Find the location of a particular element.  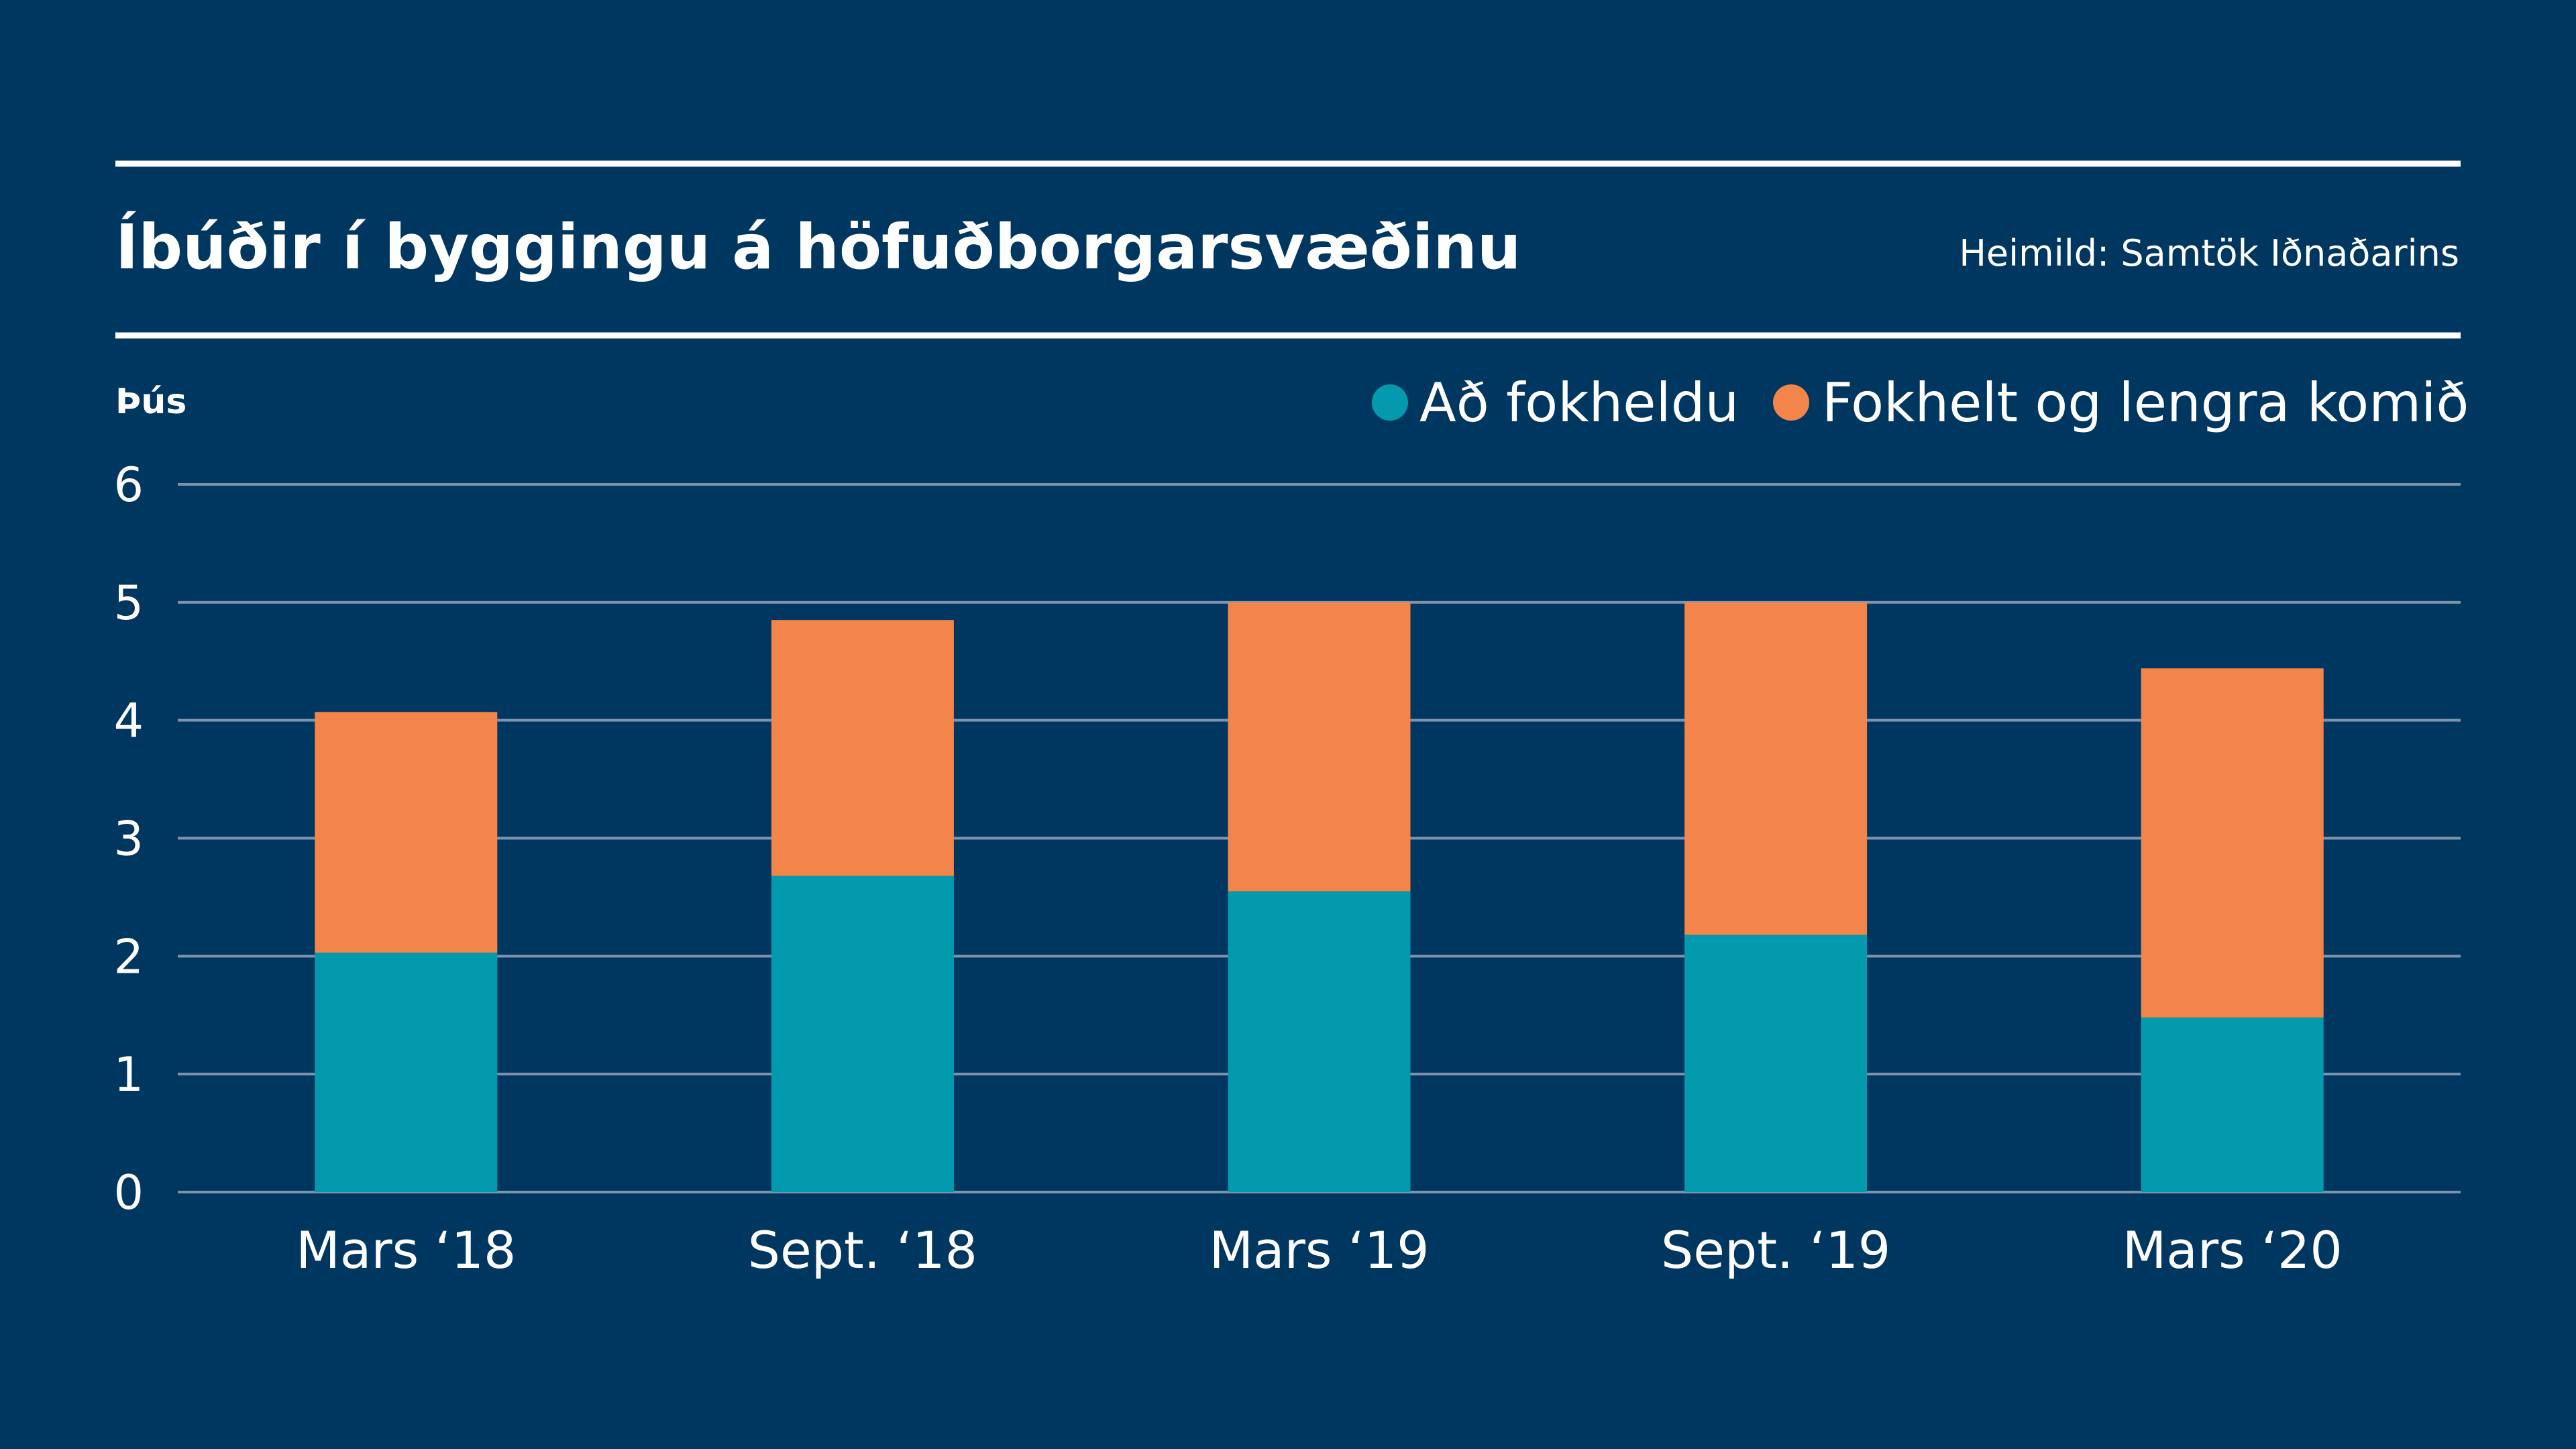

chart-title: Íbúðir í byggingu á höfuðborgarsvæðinu is located at coordinates (818, 247).